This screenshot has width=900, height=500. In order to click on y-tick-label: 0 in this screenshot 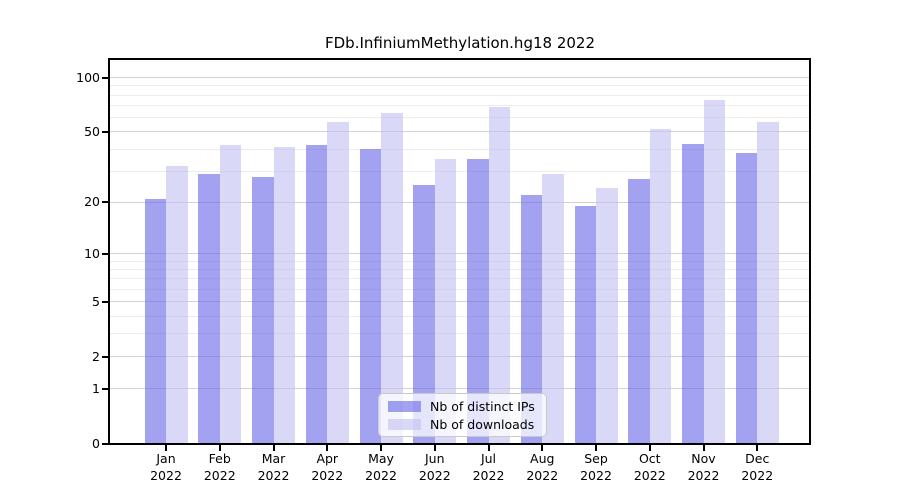, I will do `click(96, 443)`.